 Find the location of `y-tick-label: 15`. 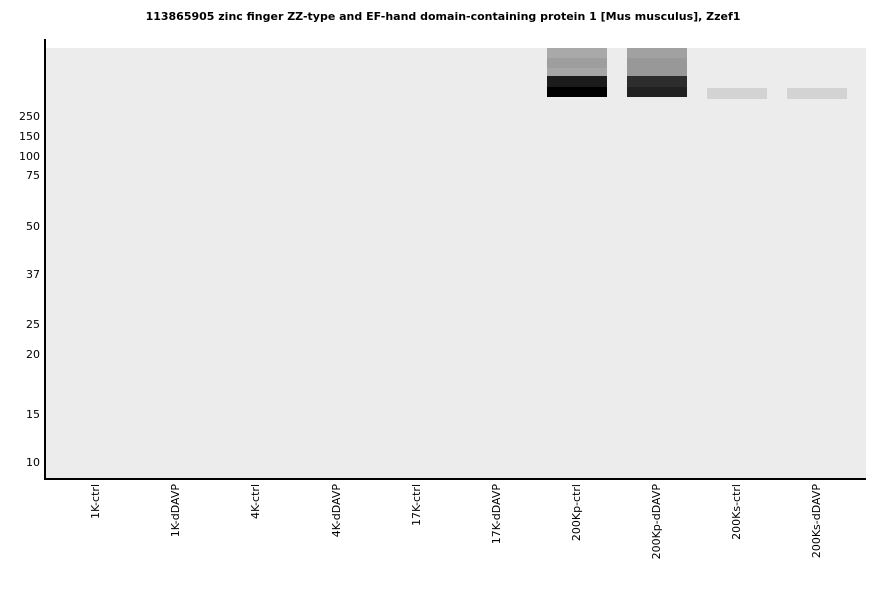

y-tick-label: 15 is located at coordinates (33, 414).